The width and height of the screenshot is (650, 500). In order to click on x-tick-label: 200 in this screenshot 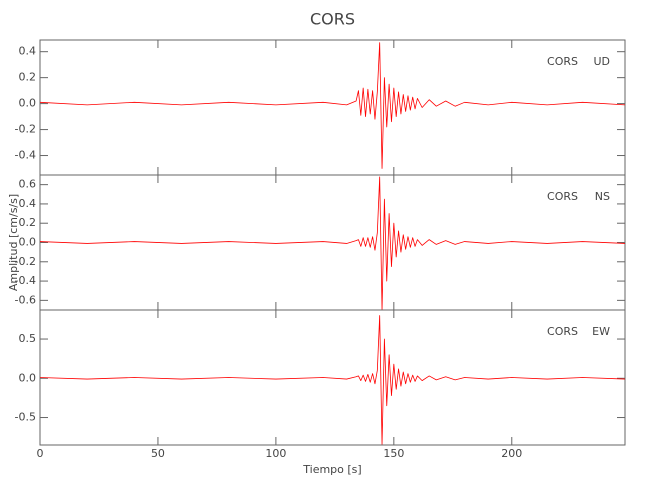, I will do `click(511, 453)`.